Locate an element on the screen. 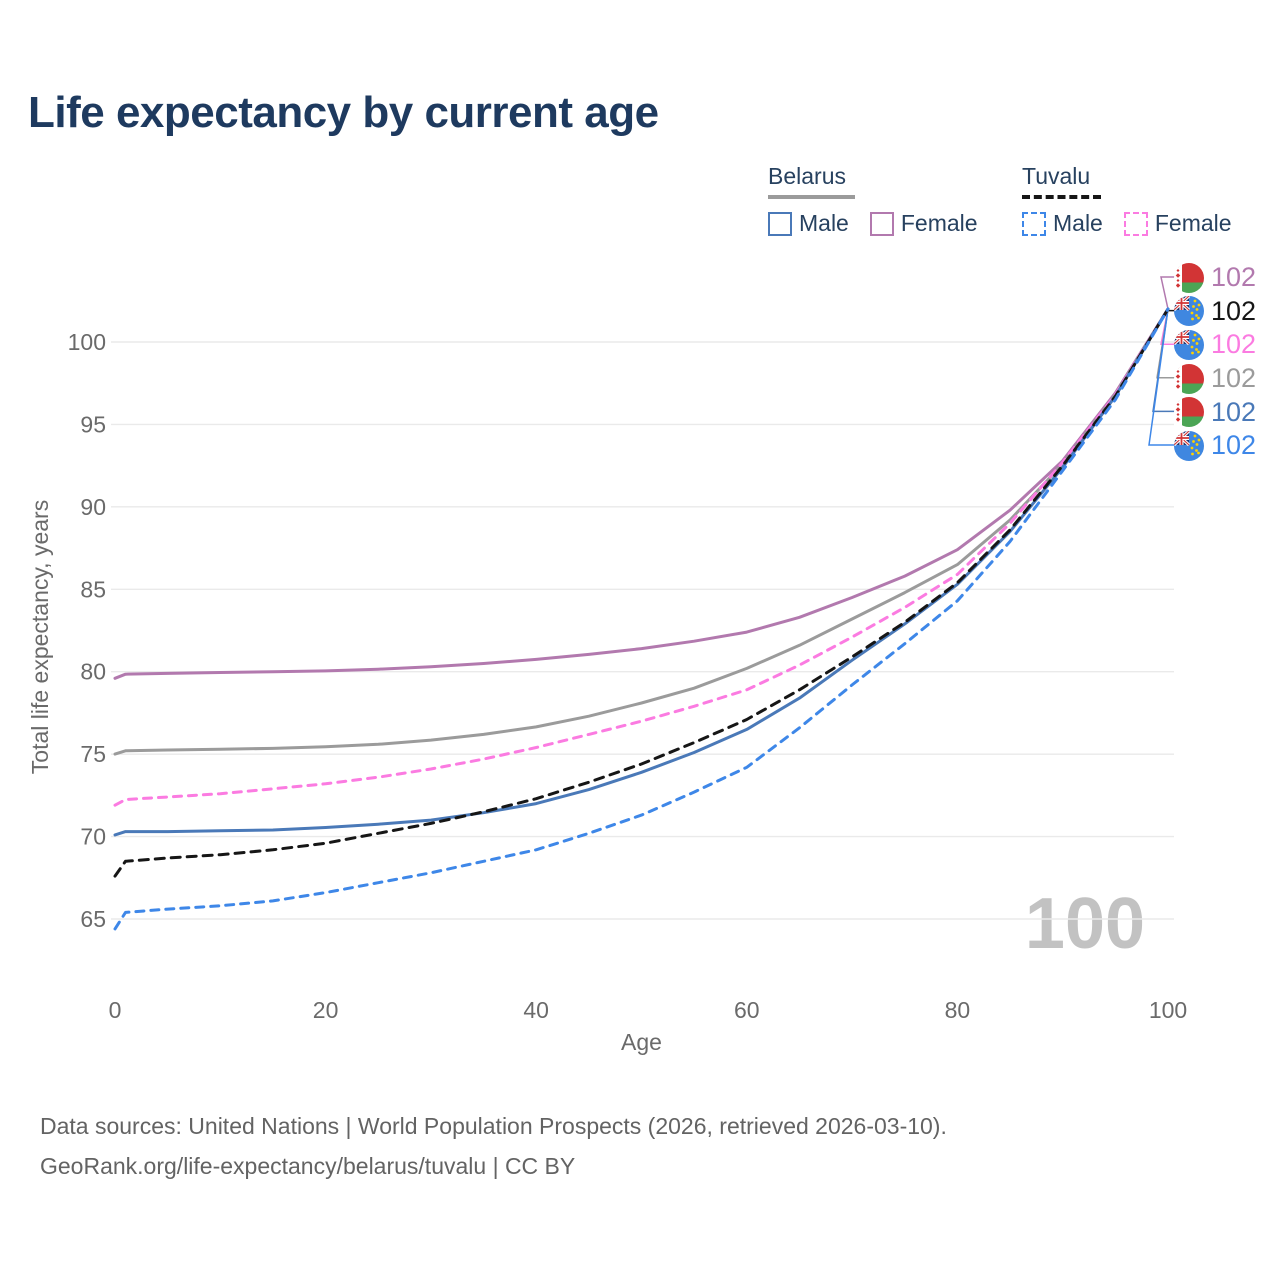 The image size is (1280, 1280). legend-country-label-belarus: Belarus is located at coordinates (807, 176).